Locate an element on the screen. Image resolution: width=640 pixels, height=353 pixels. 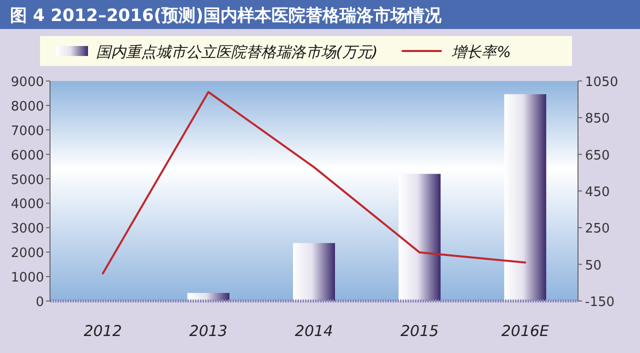
y-tick-label: 1000 is located at coordinates (27, 278).